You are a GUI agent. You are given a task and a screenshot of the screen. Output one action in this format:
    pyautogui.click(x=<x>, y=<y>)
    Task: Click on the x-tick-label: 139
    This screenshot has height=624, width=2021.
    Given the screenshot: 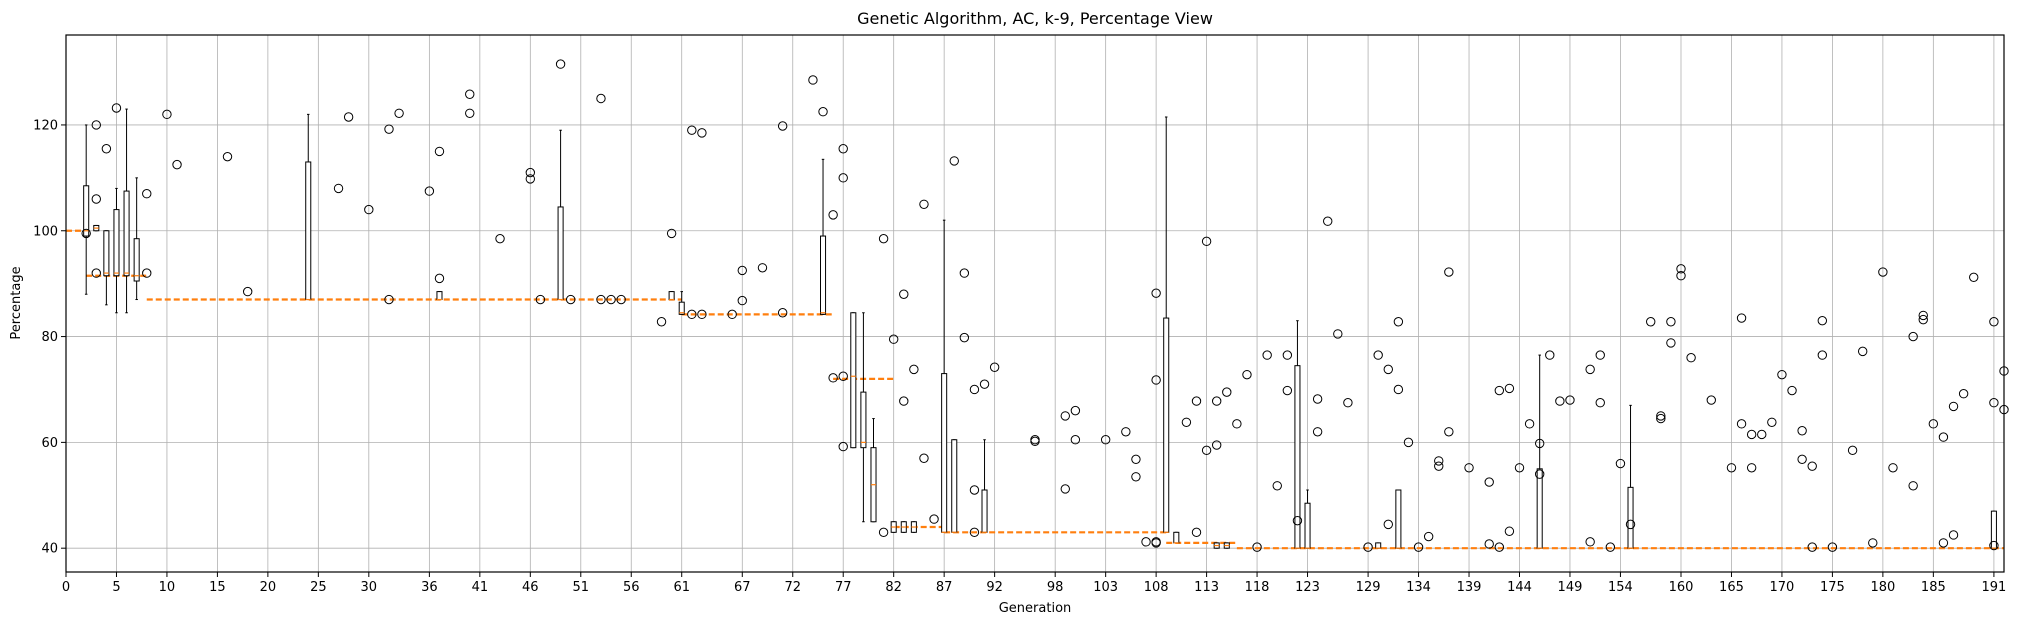 What is the action you would take?
    pyautogui.click(x=1469, y=587)
    